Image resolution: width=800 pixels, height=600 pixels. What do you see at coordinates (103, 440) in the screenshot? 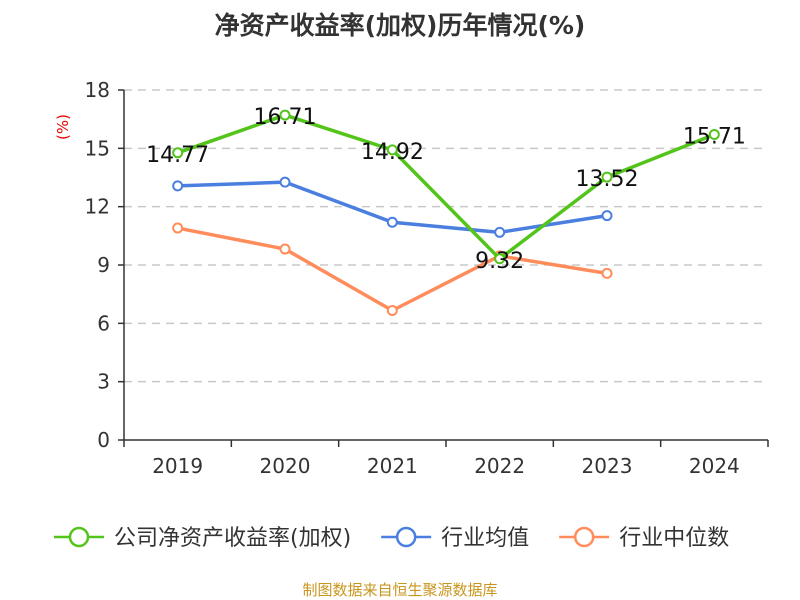
I see `y-tick-label: 0` at bounding box center [103, 440].